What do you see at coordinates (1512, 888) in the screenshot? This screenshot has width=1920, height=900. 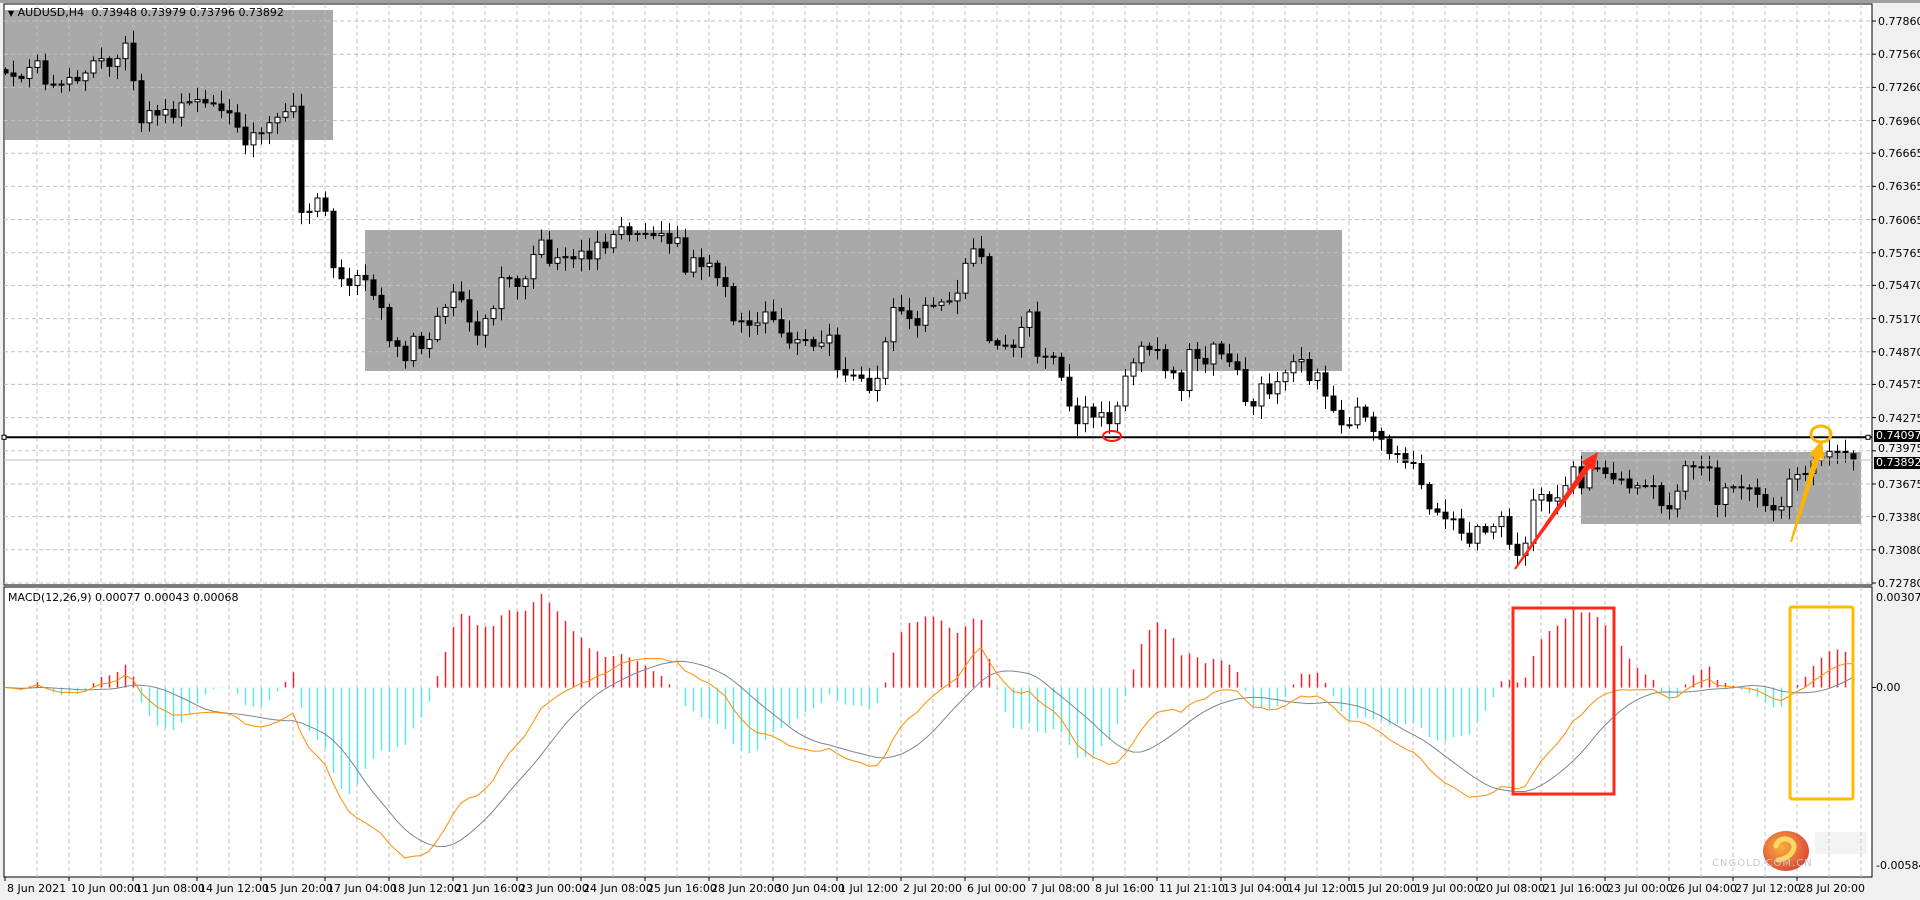 I see `time-axis-label: 20 Jul 08:00` at bounding box center [1512, 888].